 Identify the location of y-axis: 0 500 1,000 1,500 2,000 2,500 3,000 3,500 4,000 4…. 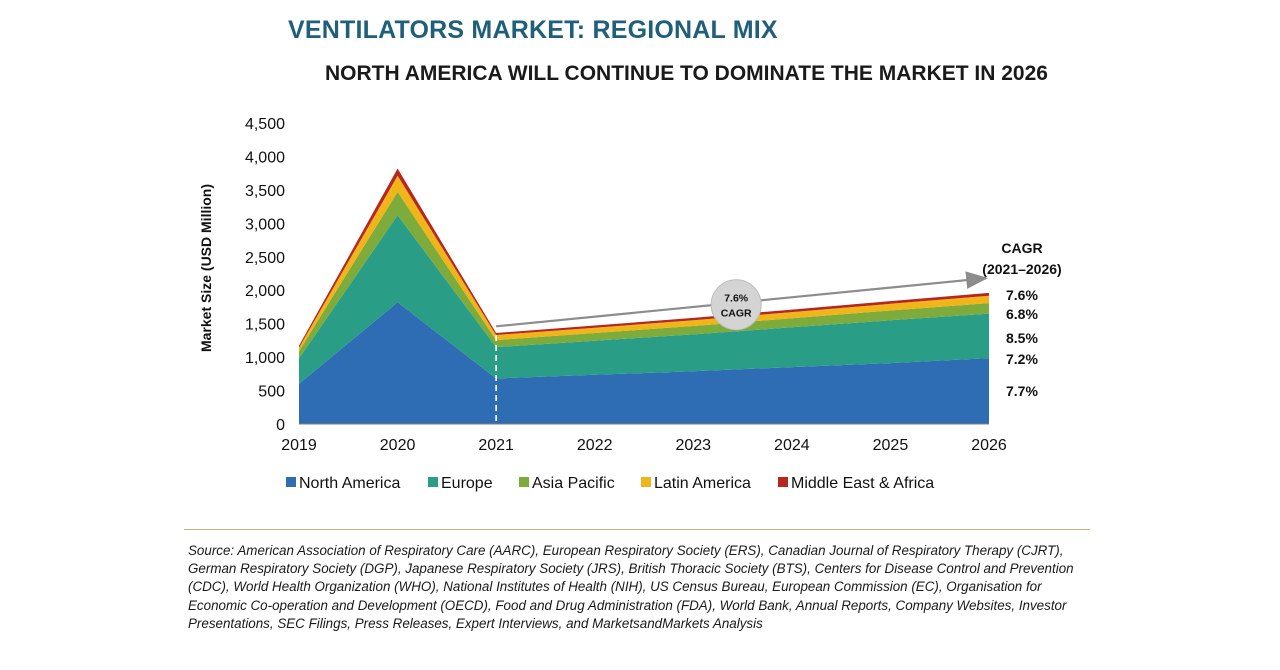
(265, 275).